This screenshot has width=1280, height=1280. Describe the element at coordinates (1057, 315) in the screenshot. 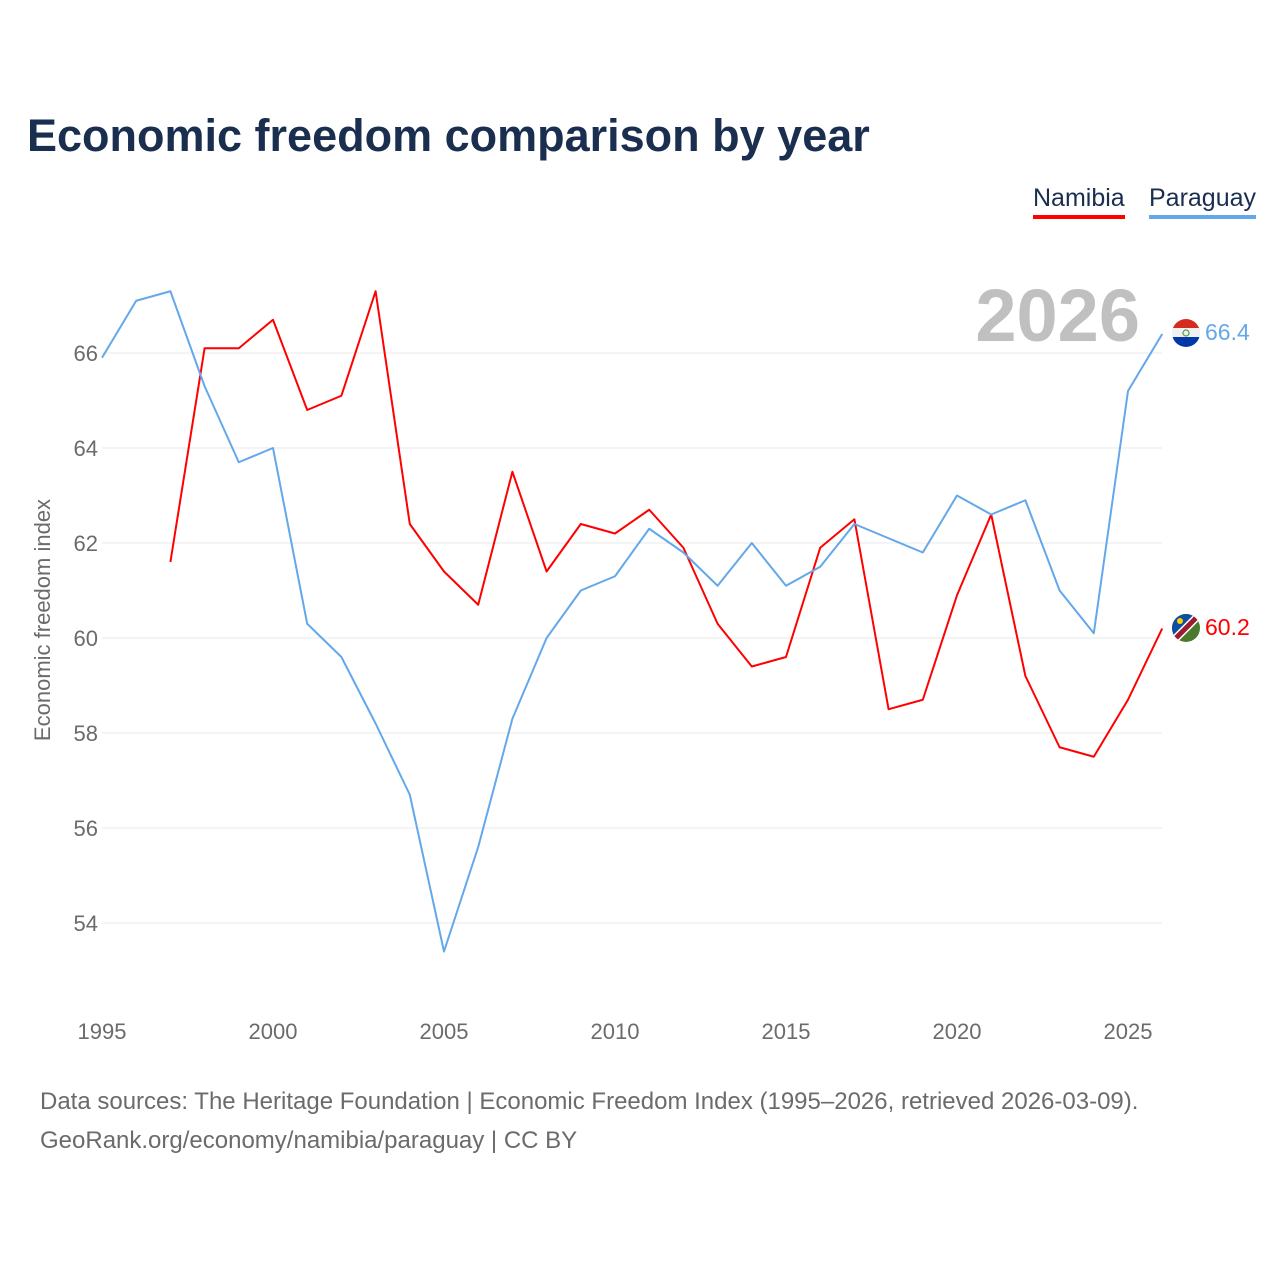

I see `year-watermark: 2026` at that location.